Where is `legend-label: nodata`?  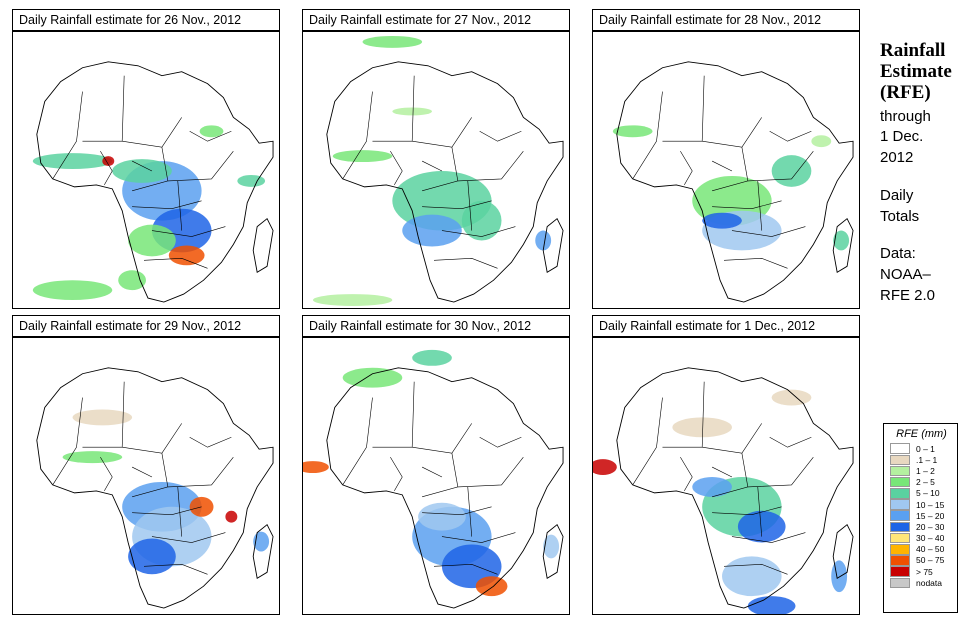
legend-label: nodata is located at coordinates (929, 582).